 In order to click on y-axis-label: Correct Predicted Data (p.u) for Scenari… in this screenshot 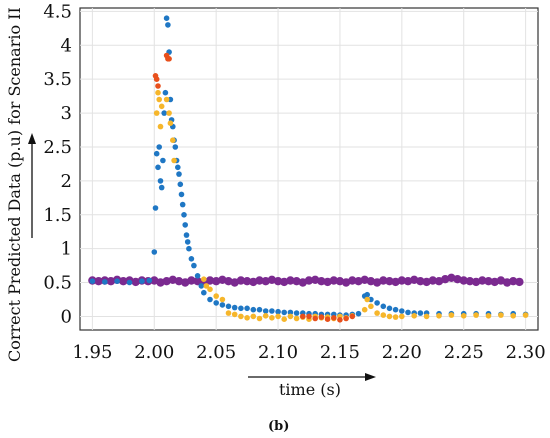, I will do `click(14, 184)`.